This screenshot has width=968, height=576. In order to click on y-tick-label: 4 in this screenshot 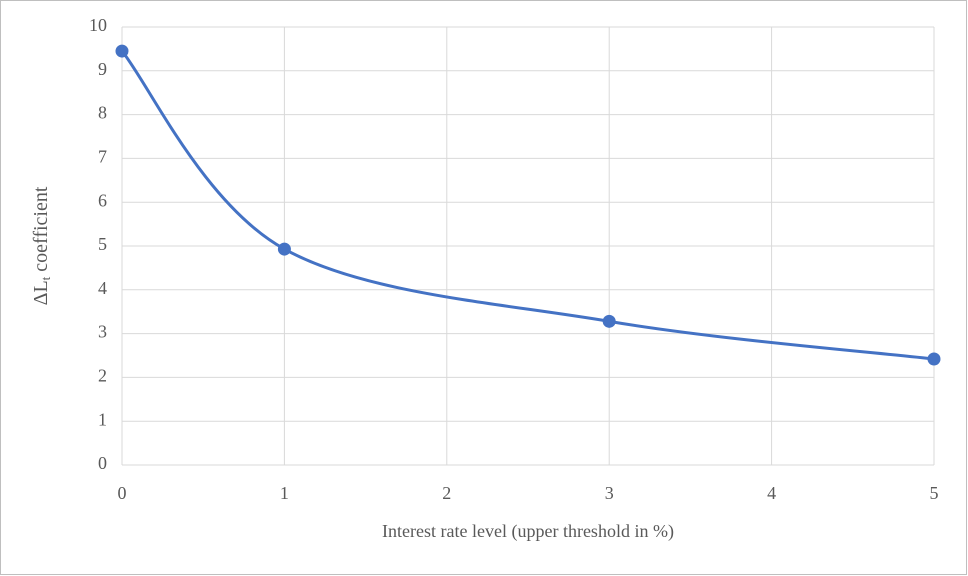, I will do `click(102, 288)`.